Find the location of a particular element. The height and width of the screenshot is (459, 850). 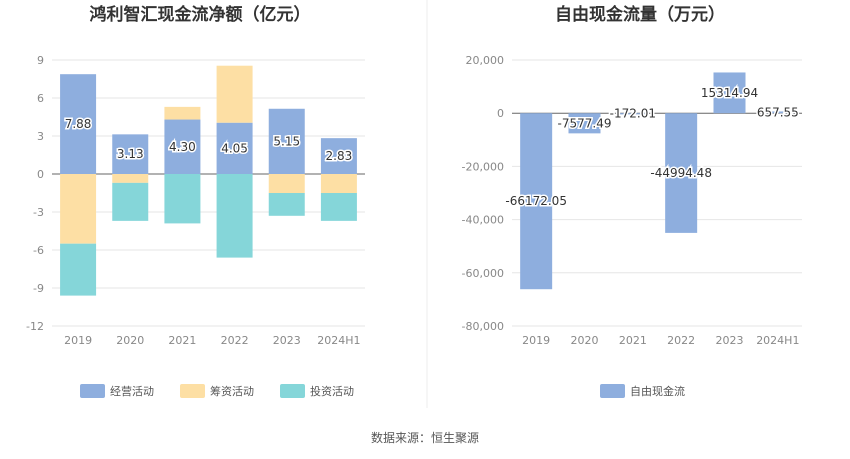

bar-经营活动-2022 is located at coordinates (234, 148).